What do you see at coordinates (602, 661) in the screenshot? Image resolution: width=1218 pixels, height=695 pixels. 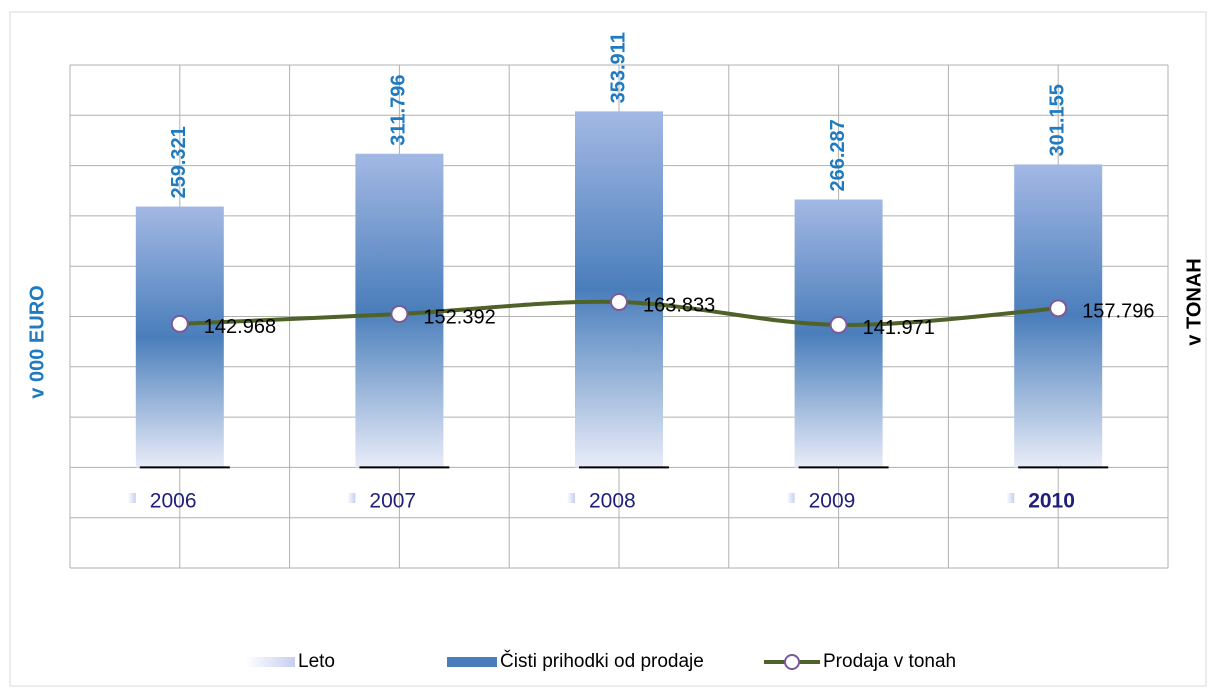 I see `legend-label: Čisti prihodki od prodaje` at bounding box center [602, 661].